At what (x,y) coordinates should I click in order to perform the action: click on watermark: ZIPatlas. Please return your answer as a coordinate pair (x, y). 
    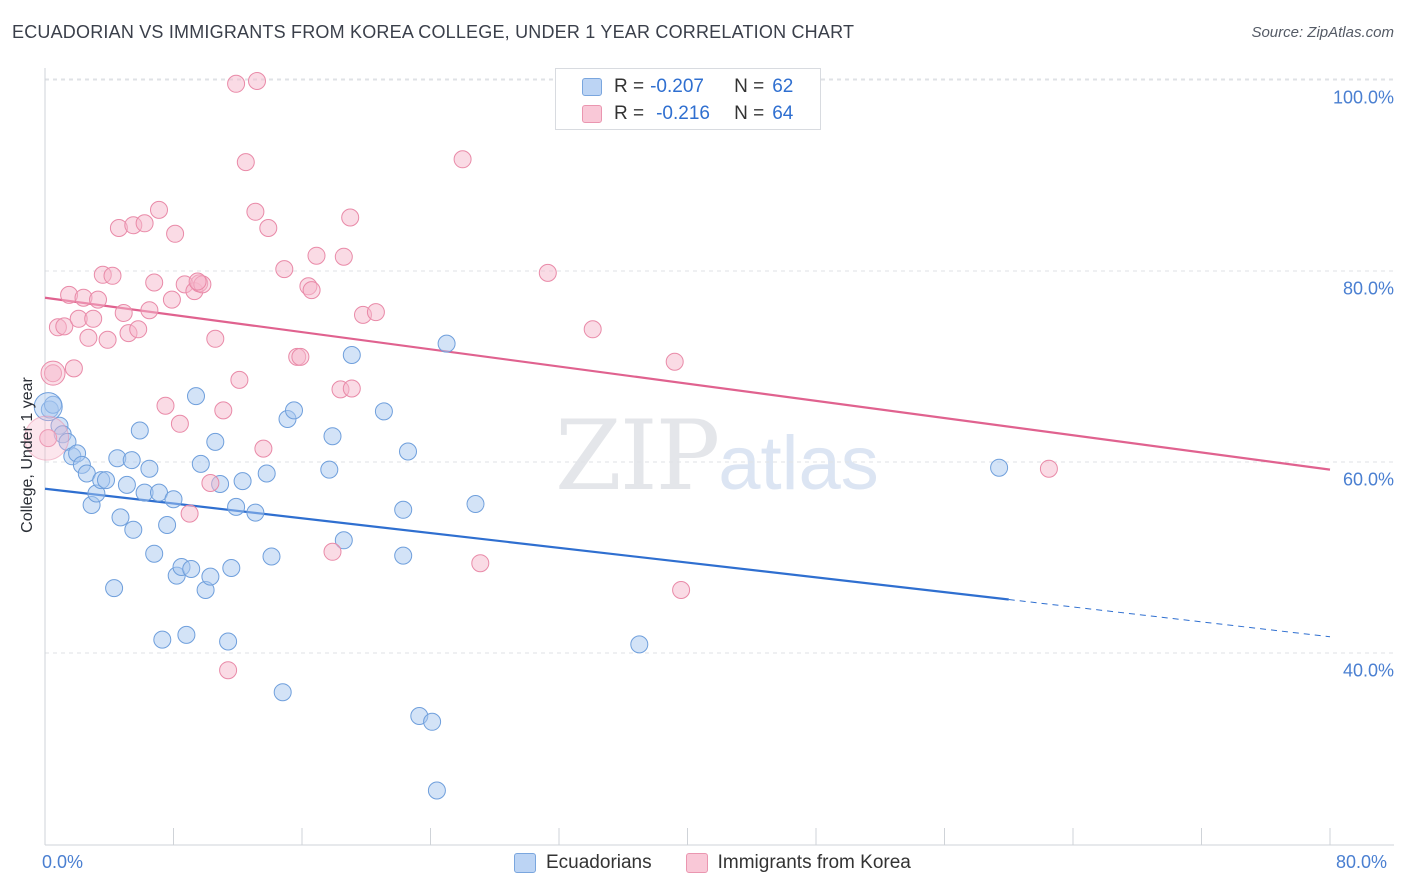
    Looking at the image, I should click on (717, 456).